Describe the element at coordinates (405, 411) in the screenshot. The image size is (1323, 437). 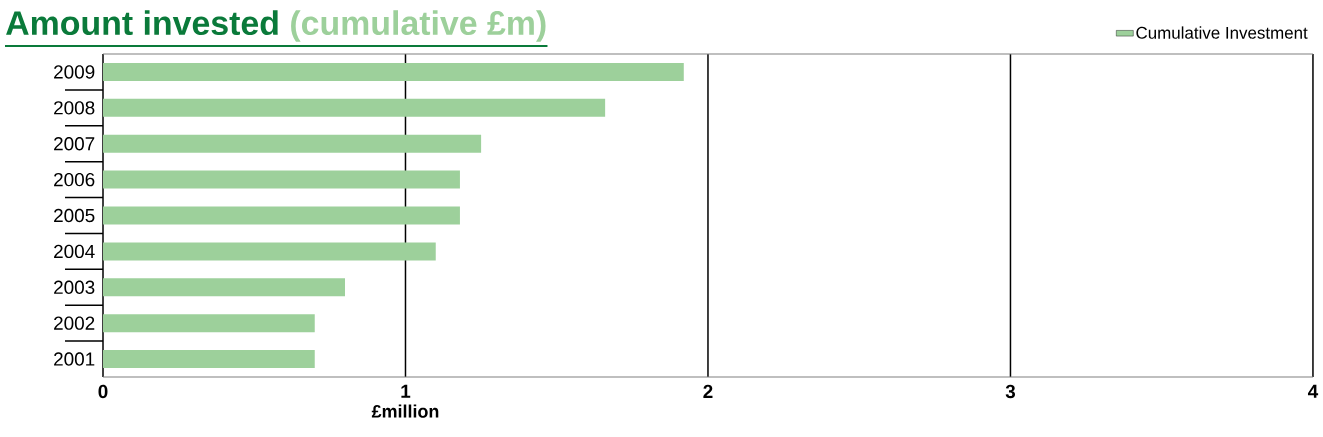
I see `x-axis-title: £million` at that location.